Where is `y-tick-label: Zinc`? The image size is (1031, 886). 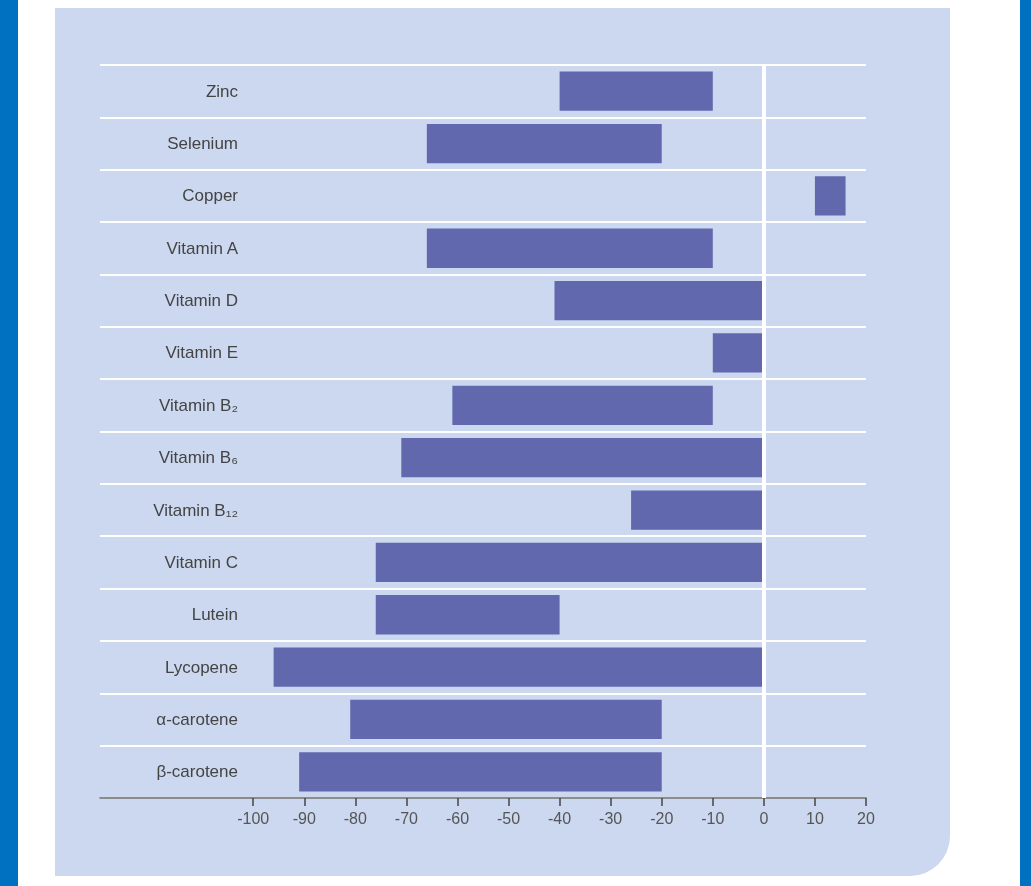 y-tick-label: Zinc is located at coordinates (222, 91).